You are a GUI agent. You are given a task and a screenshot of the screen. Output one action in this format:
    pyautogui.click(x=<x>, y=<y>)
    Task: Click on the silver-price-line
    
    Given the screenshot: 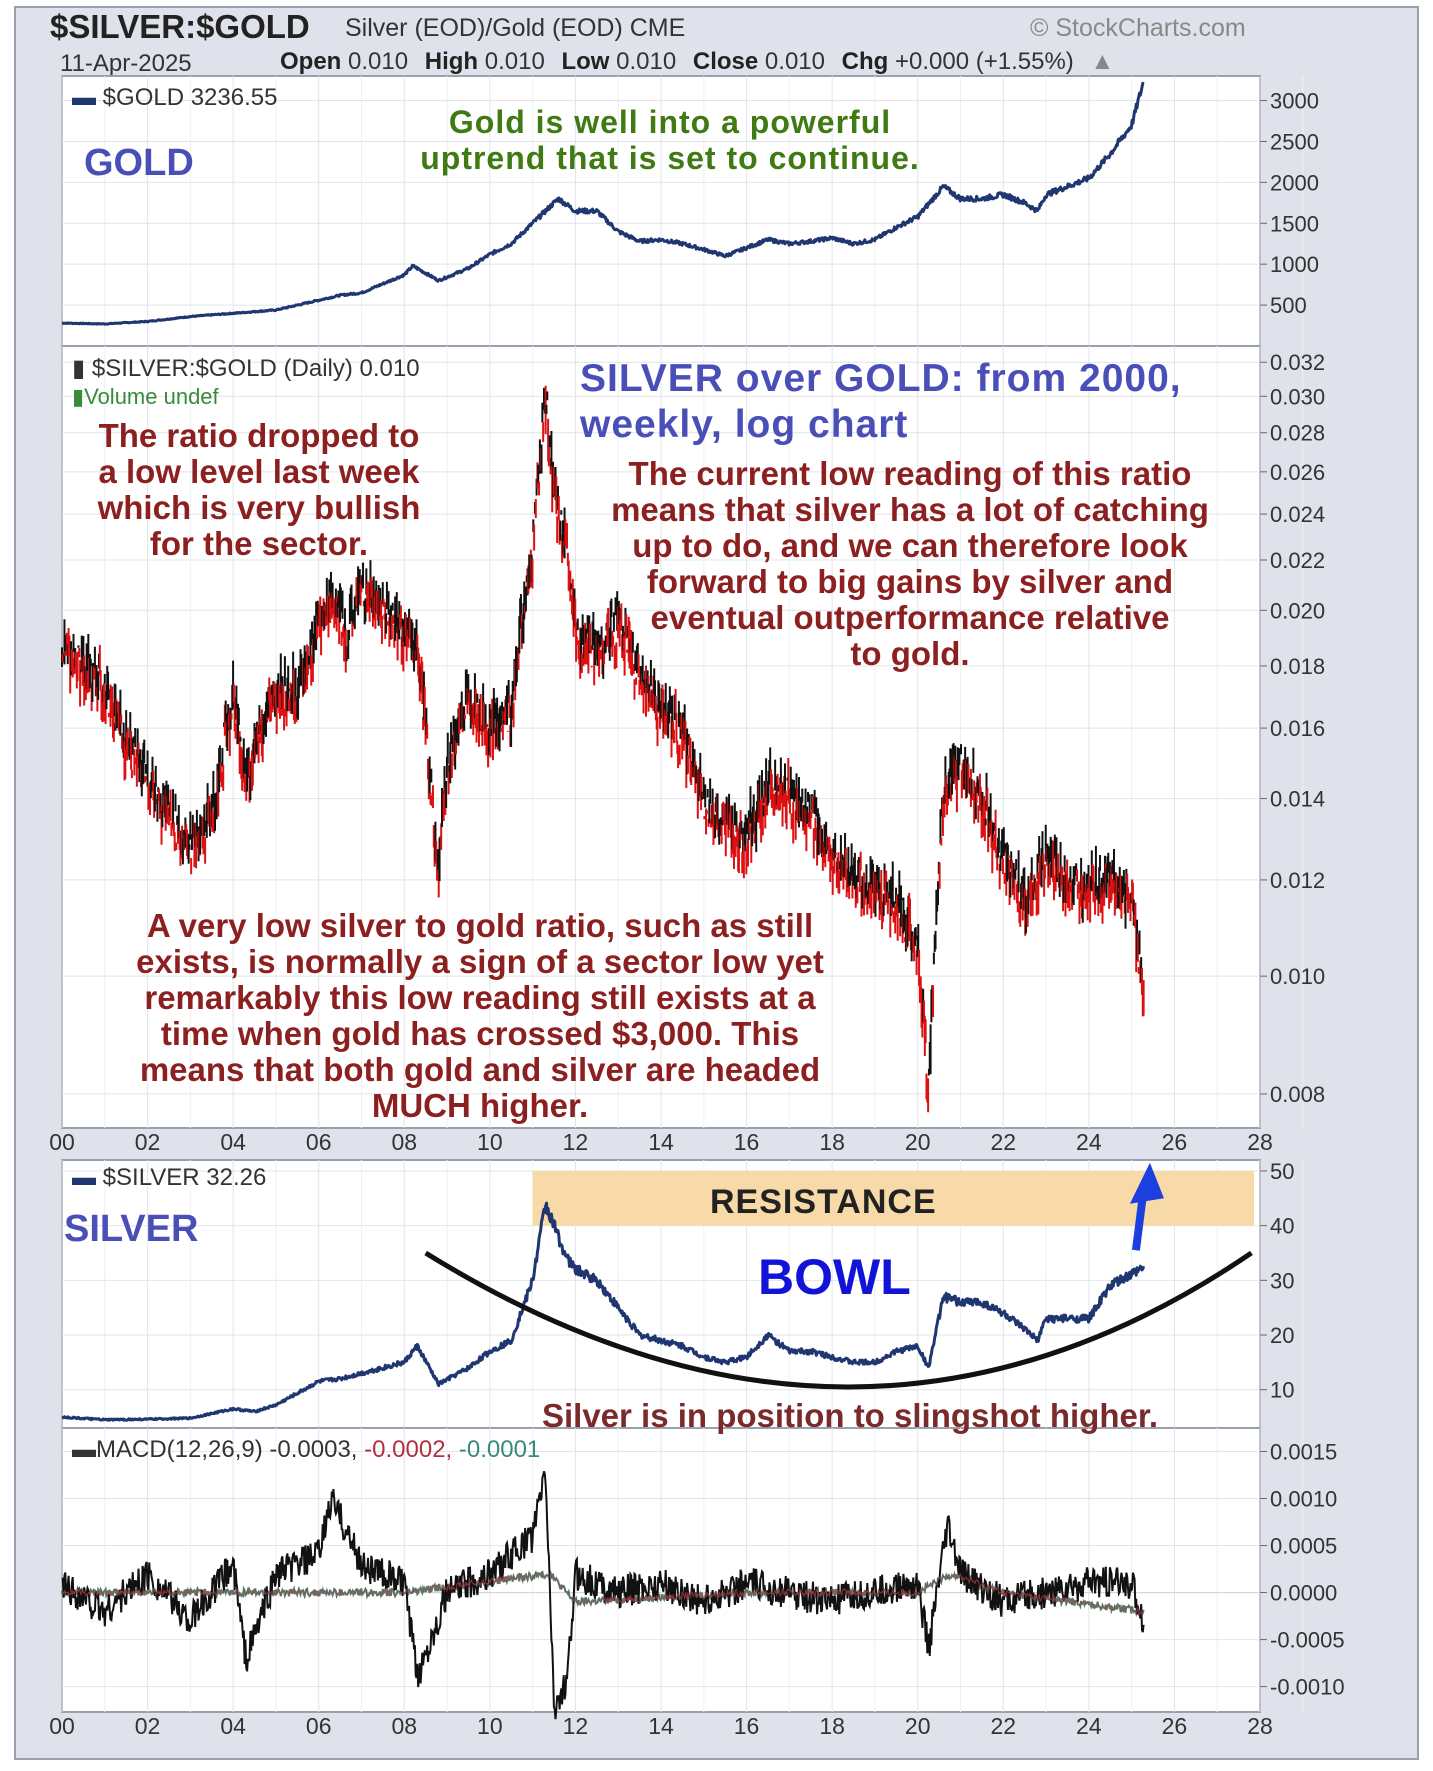 What is the action you would take?
    pyautogui.click(x=603, y=1311)
    